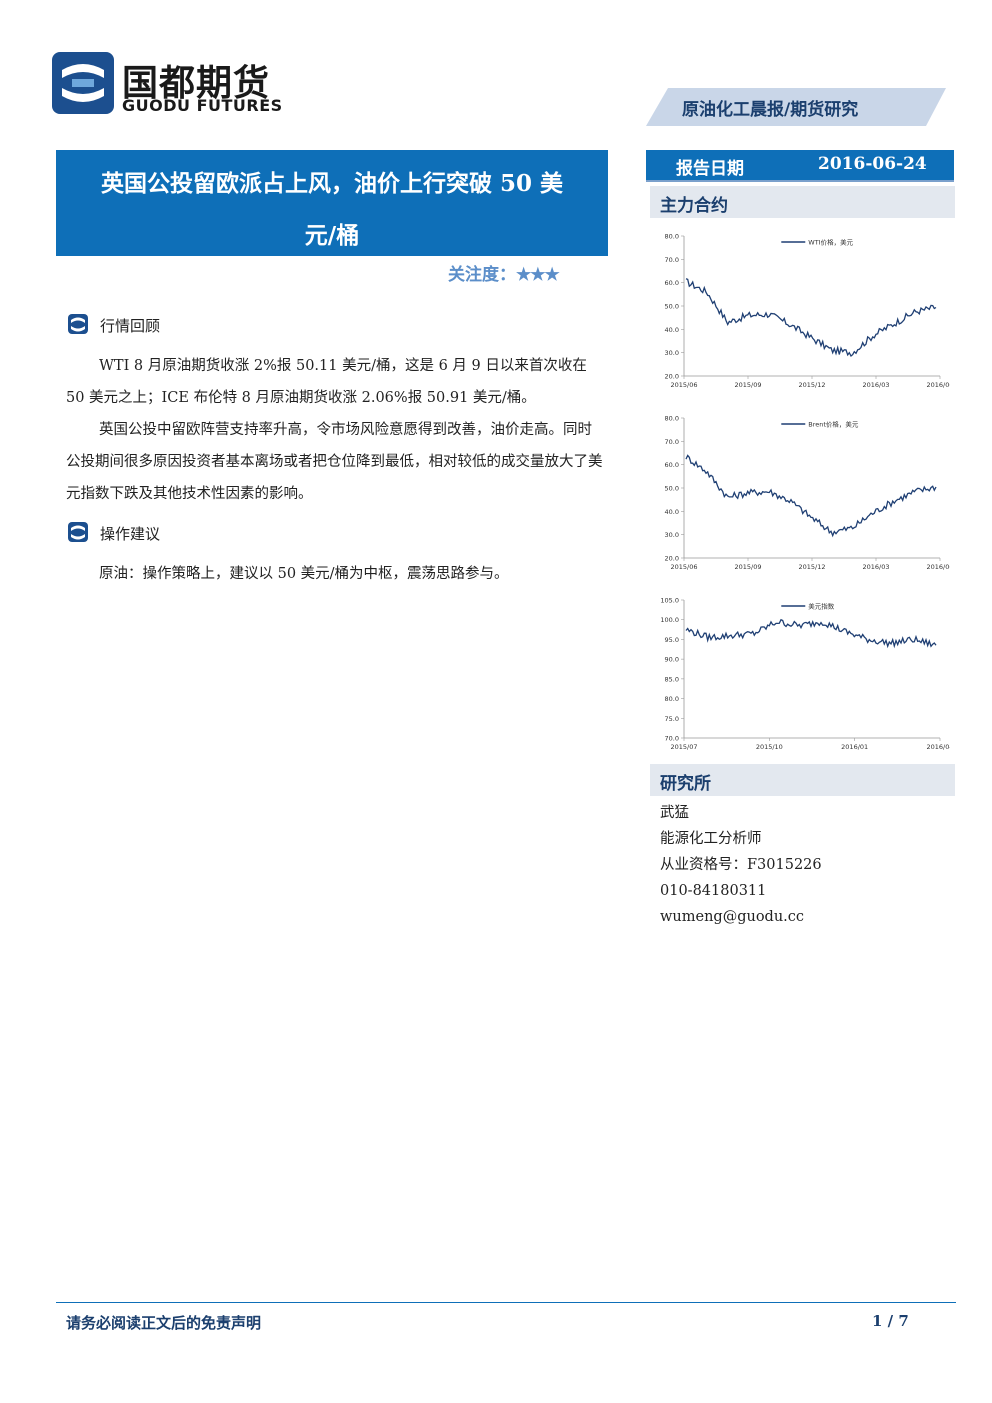 The image size is (992, 1403). I want to click on section-review-title: 行情回顾, so click(130, 326).